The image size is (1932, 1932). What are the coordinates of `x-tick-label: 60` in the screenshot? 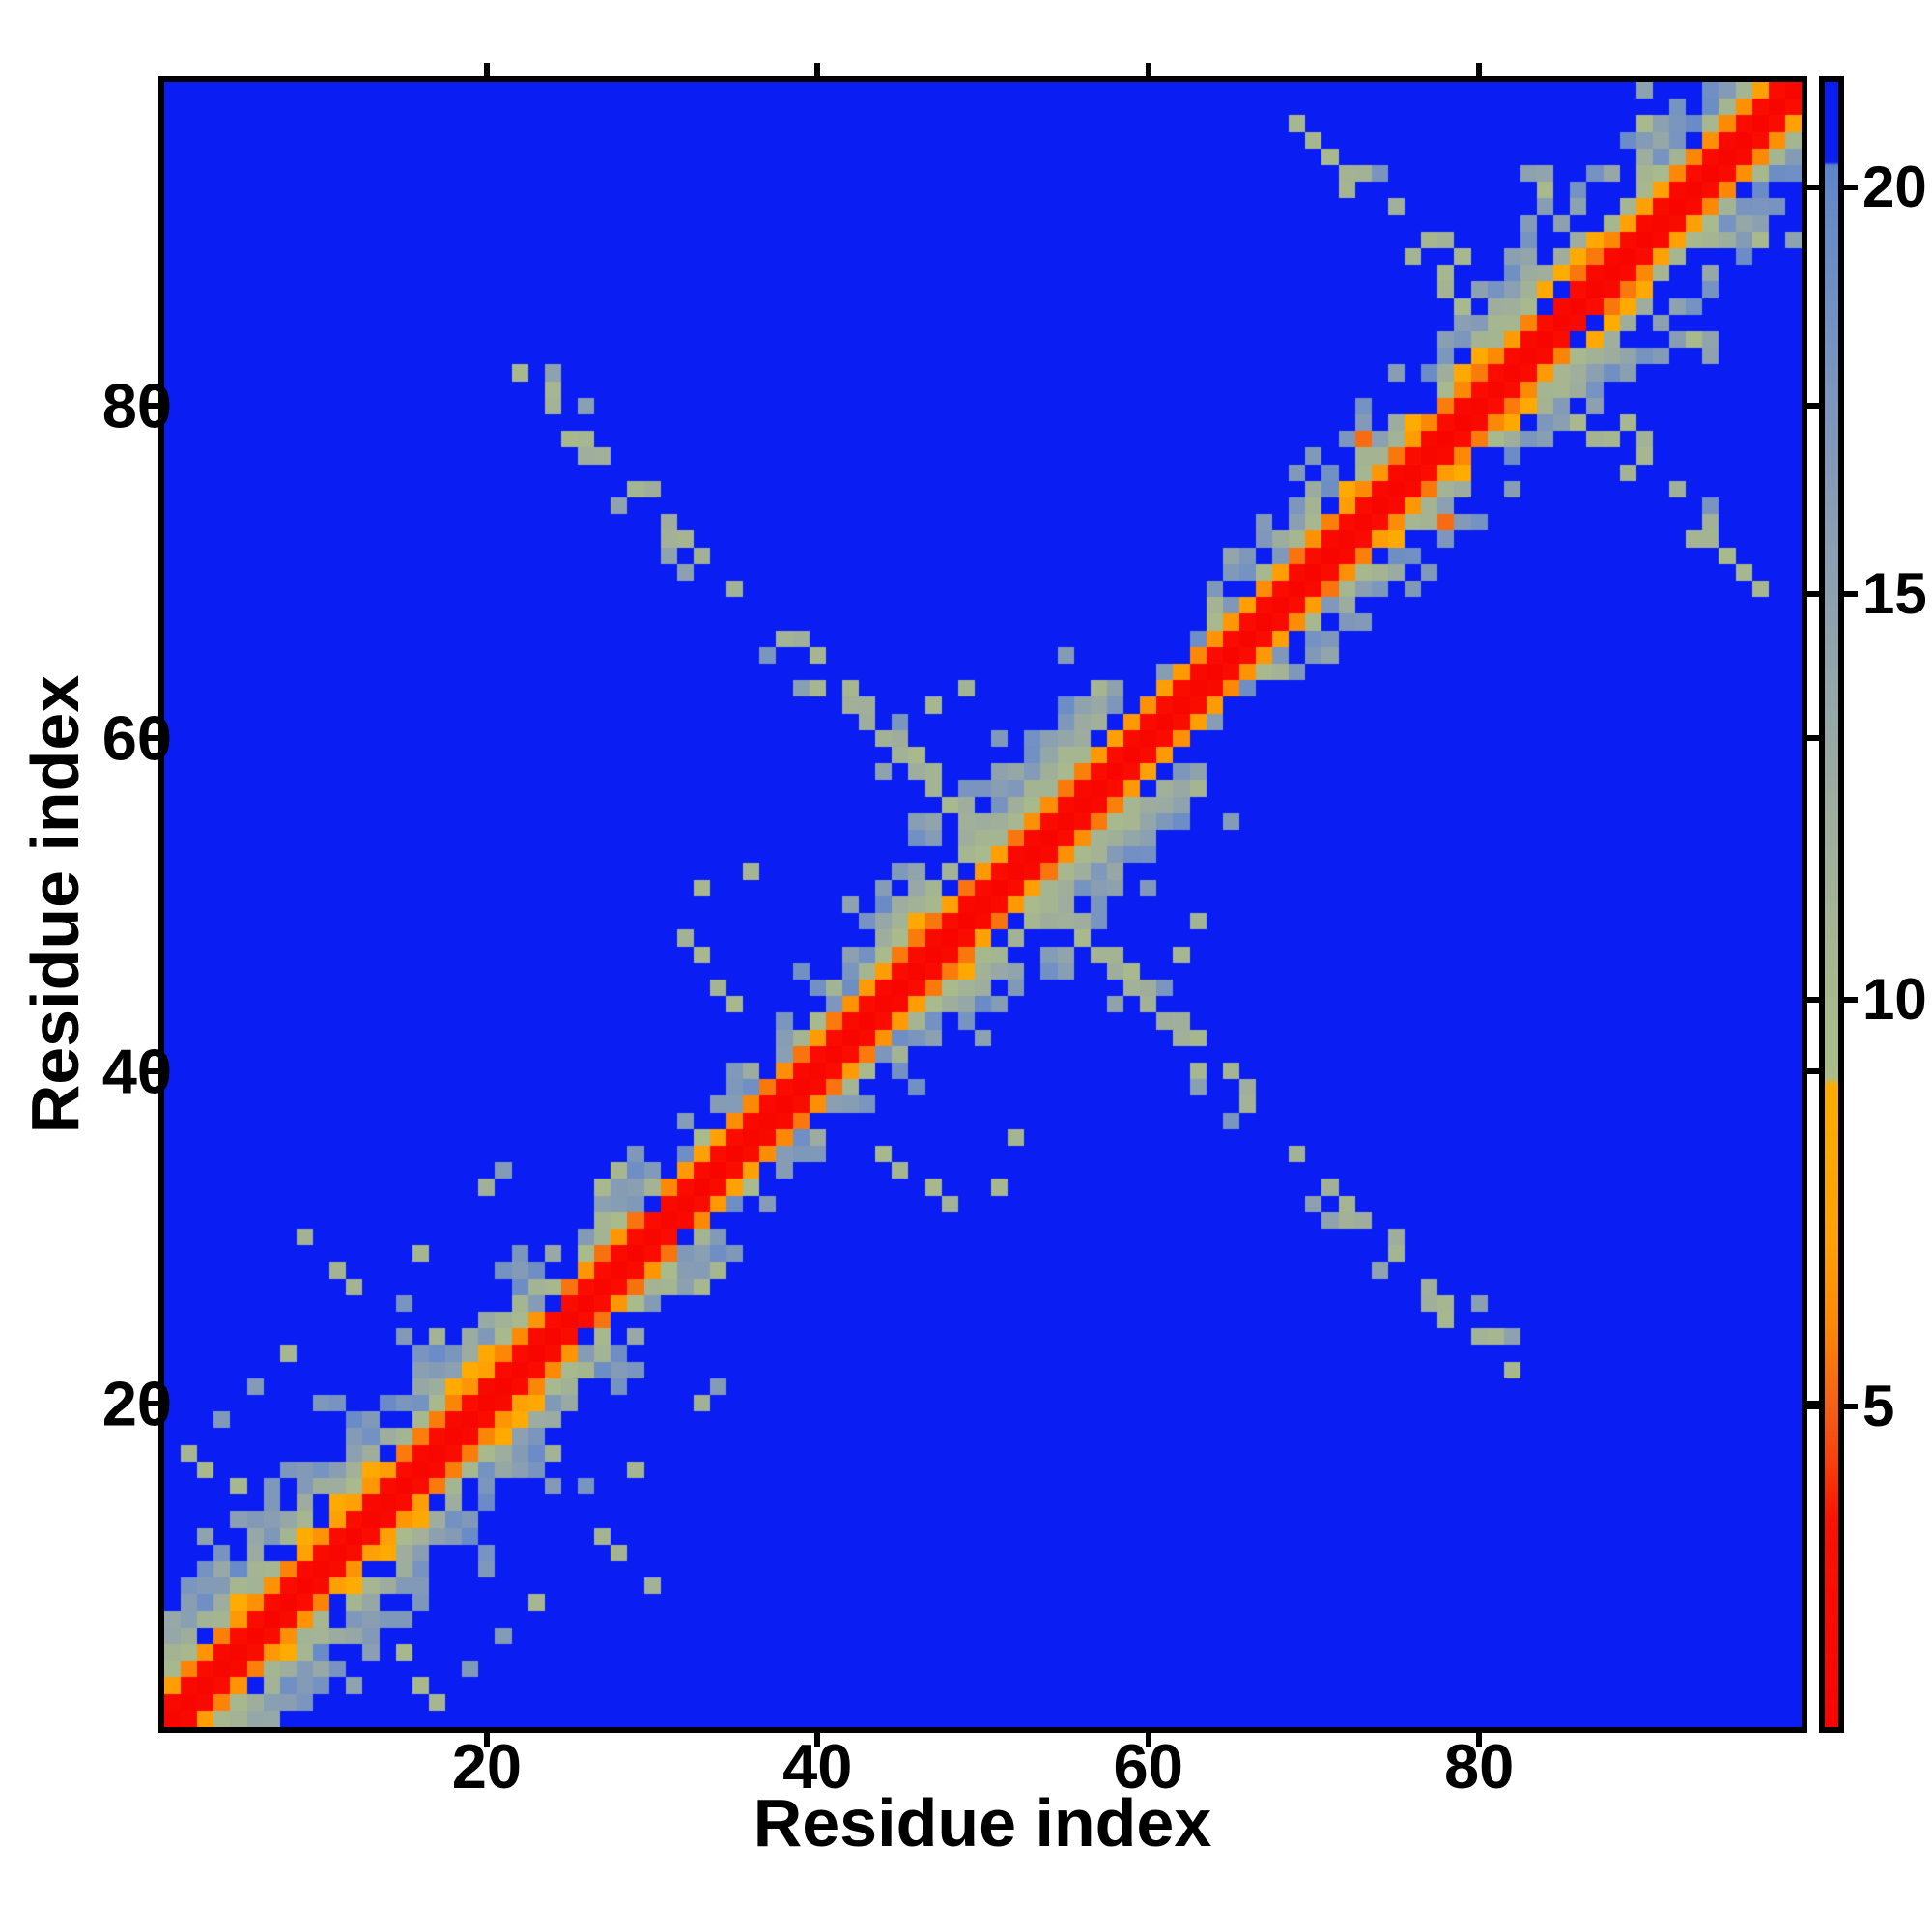 It's located at (1148, 1766).